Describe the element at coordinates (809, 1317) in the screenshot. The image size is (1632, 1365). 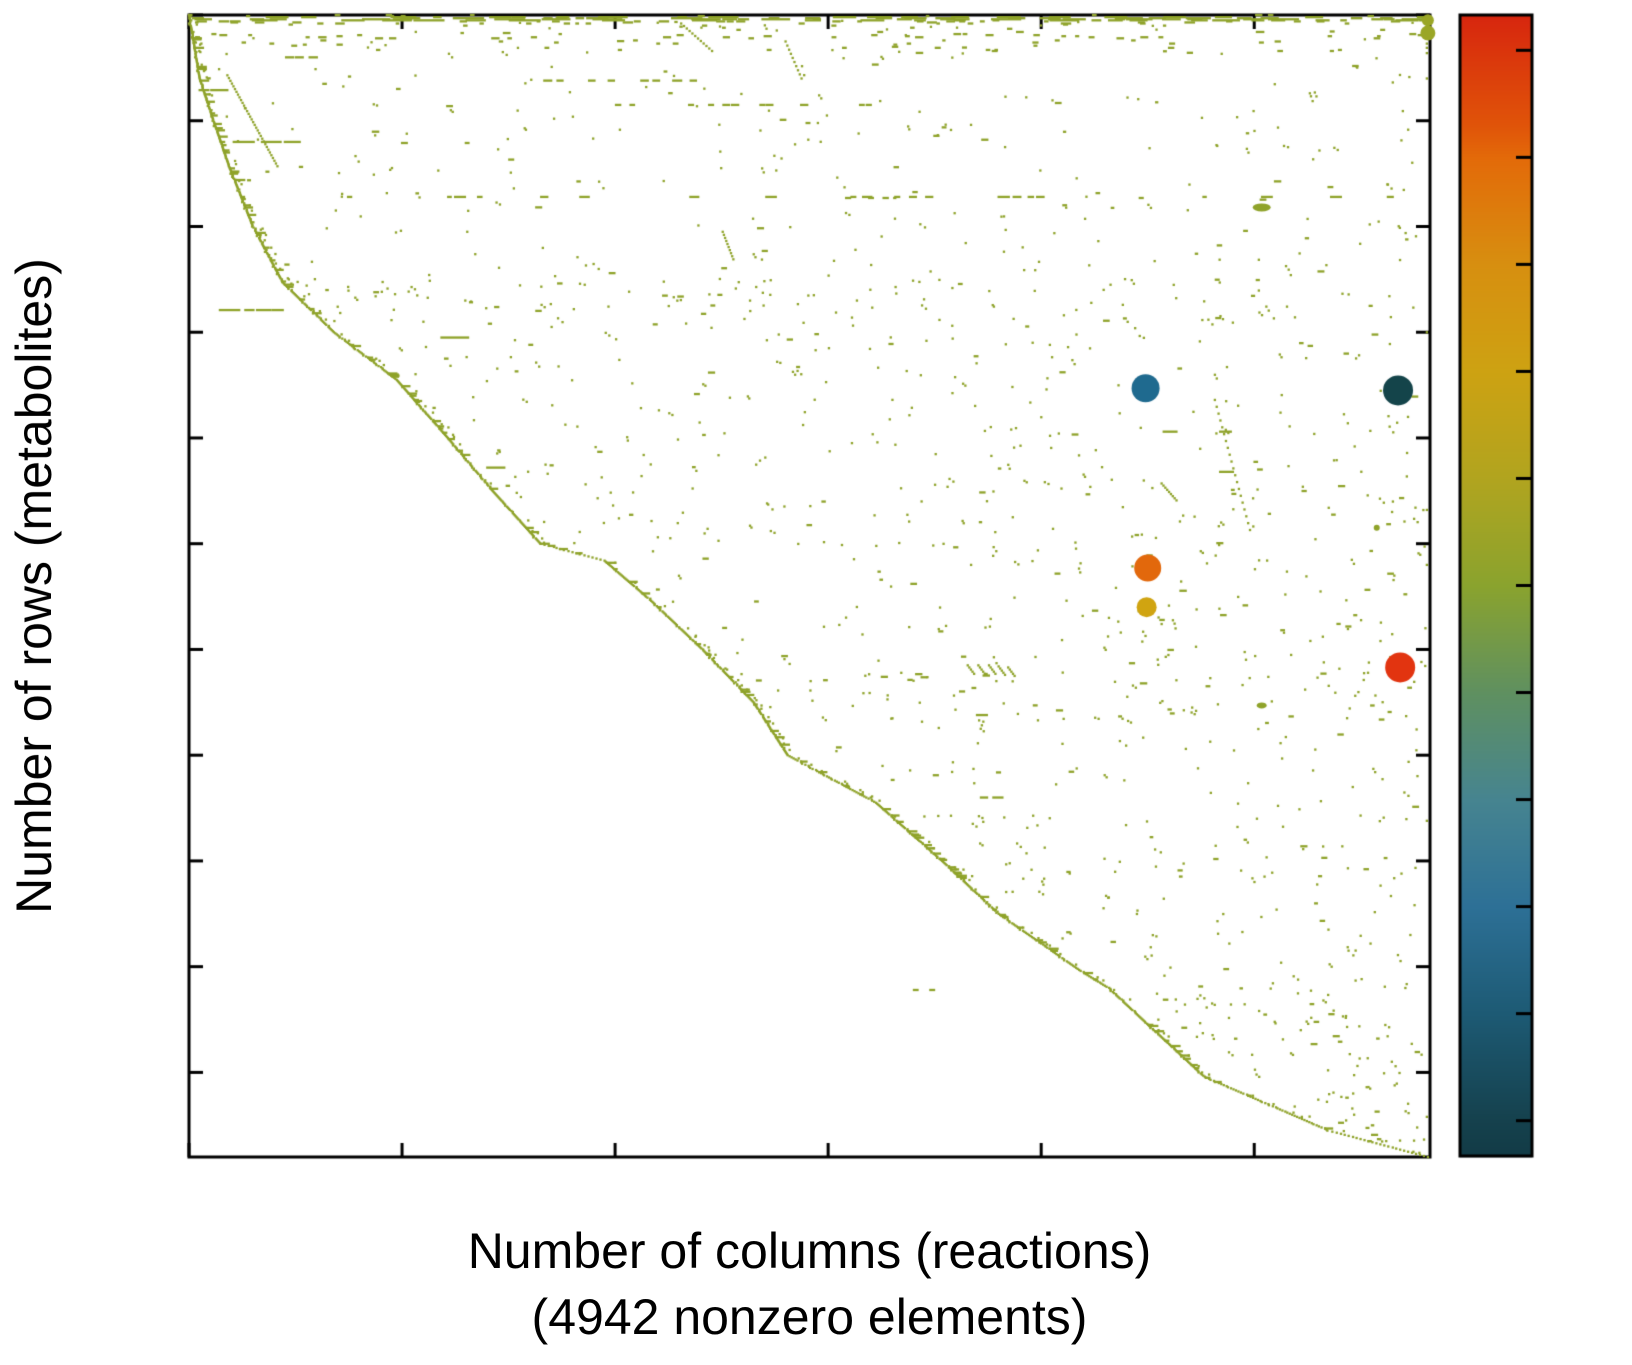
I see `x-axis-sublabel: (4942 nonzero elements)` at that location.